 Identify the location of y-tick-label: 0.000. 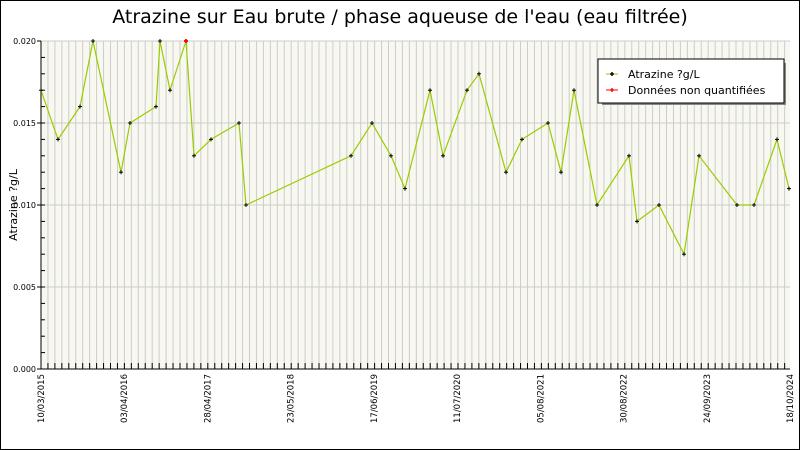
(24, 369).